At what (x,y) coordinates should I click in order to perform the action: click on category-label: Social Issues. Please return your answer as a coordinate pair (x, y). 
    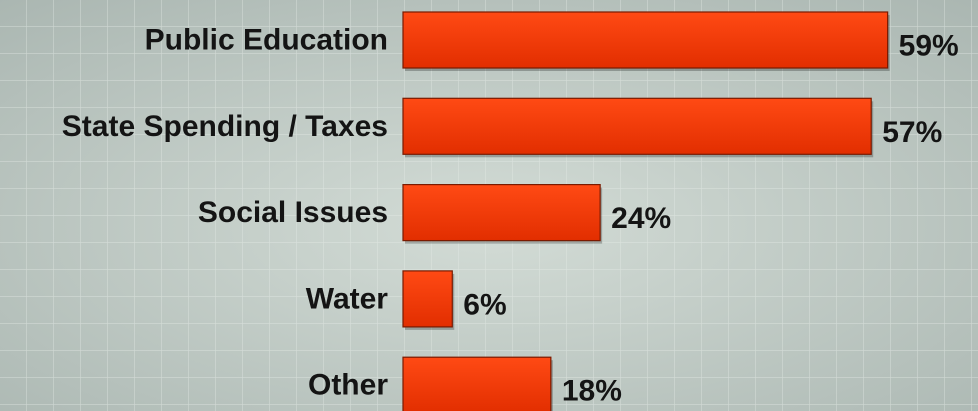
    Looking at the image, I should click on (293, 212).